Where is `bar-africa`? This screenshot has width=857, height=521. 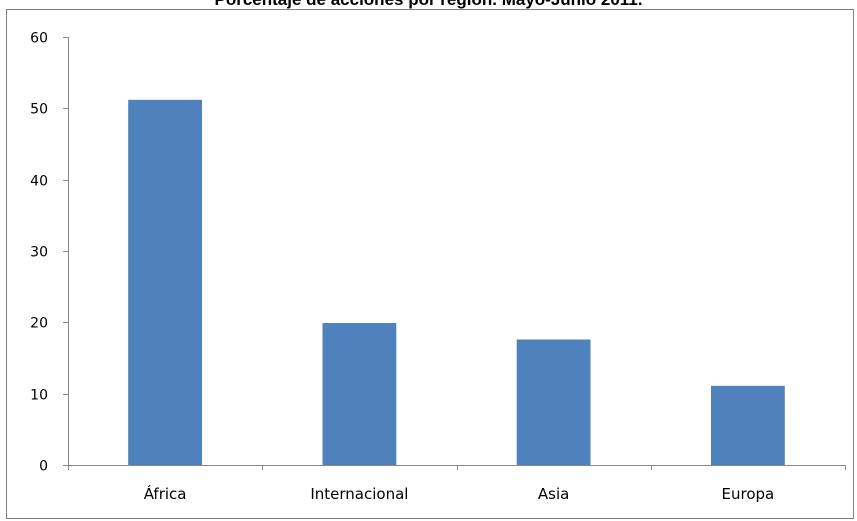 bar-africa is located at coordinates (165, 282).